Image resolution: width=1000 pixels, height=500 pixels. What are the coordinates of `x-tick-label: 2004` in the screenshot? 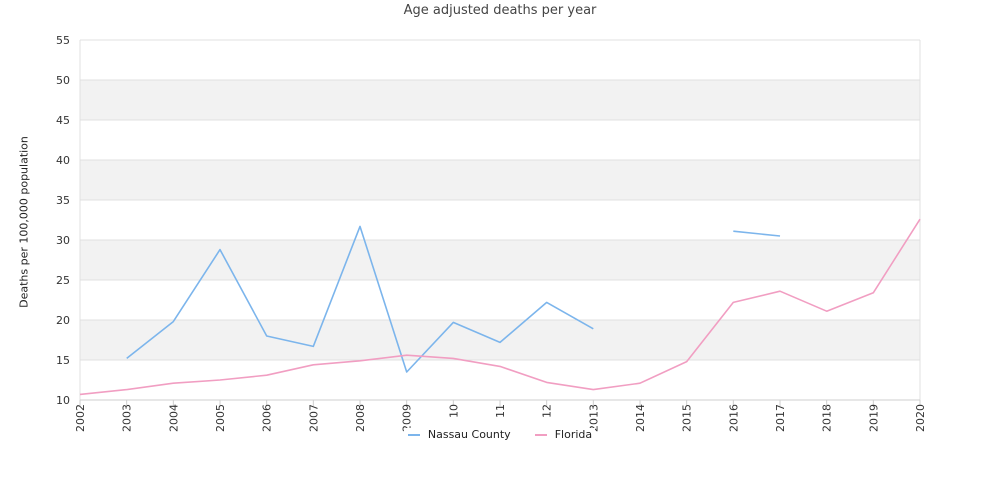 It's located at (173, 418).